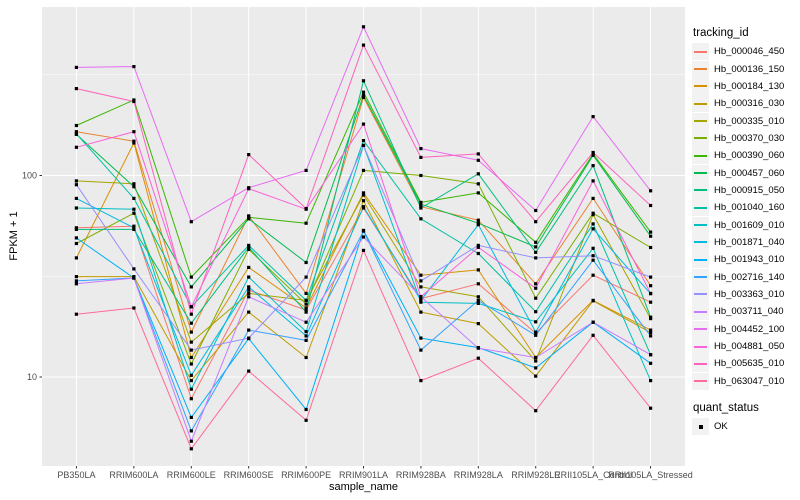 The width and height of the screenshot is (800, 500). What do you see at coordinates (593, 475) in the screenshot?
I see `x-tick-label: RRII105LA_Control` at bounding box center [593, 475].